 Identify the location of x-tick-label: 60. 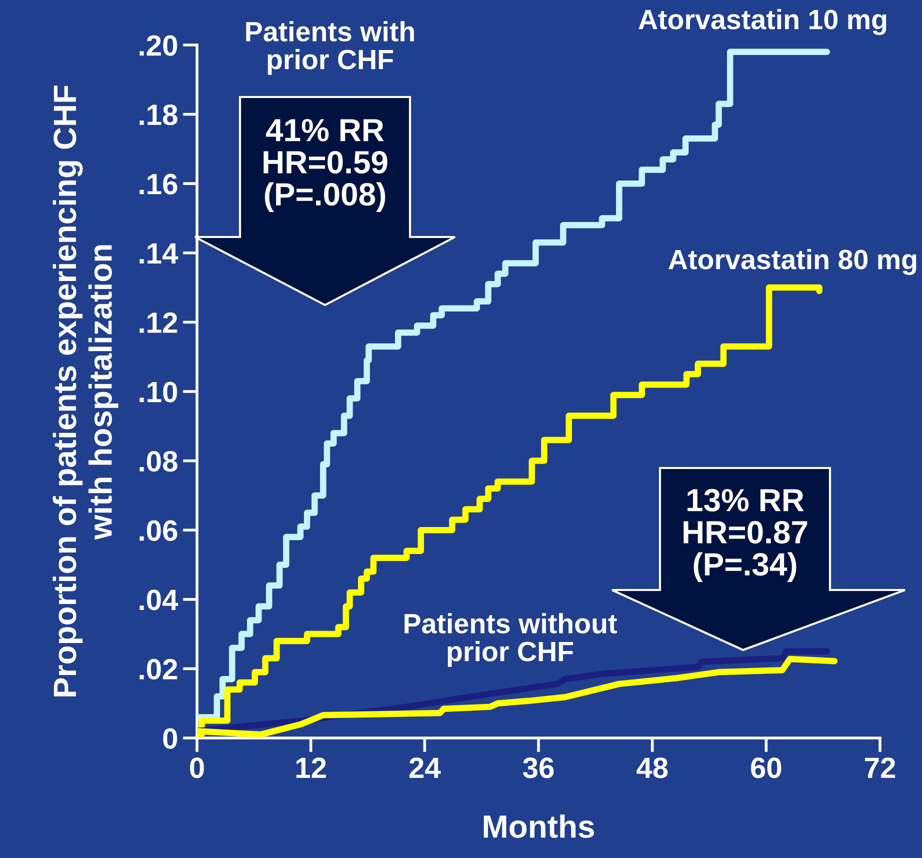
(766, 768).